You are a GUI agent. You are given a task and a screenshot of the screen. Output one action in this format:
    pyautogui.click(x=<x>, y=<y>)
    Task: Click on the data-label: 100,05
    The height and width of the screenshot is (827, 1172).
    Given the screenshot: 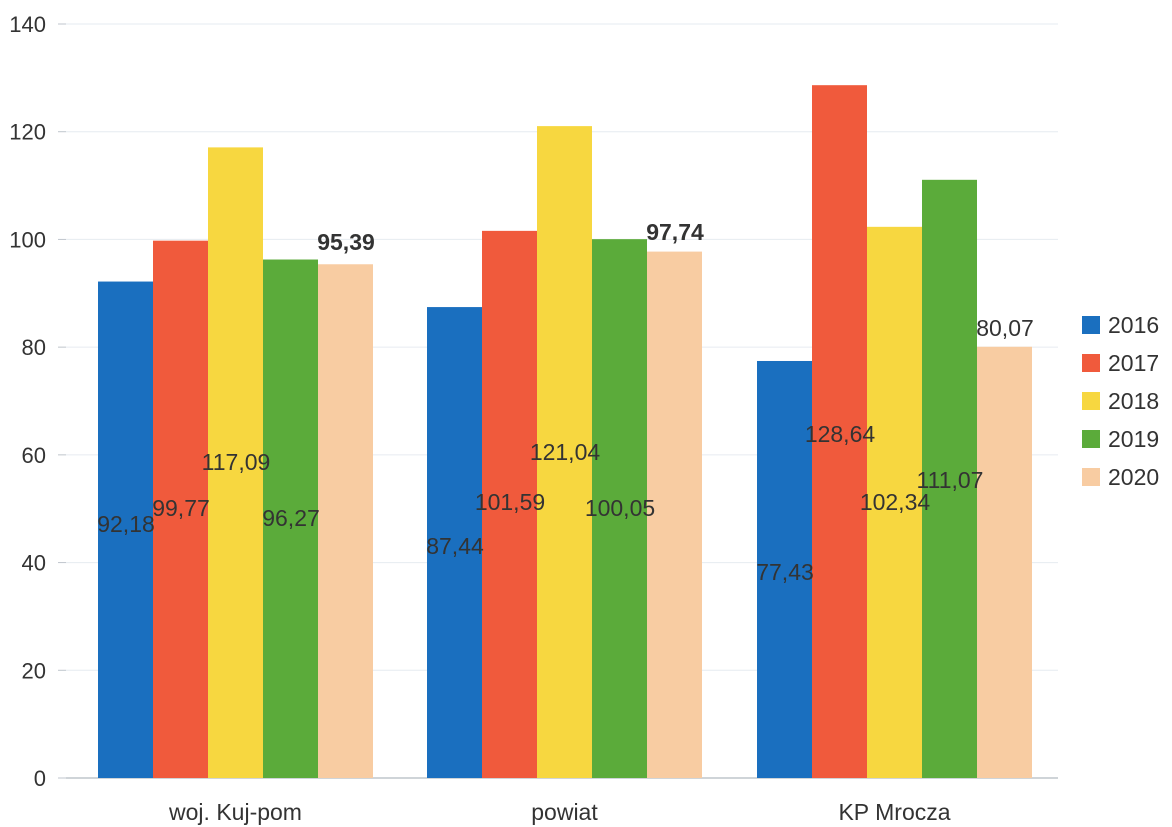 What is the action you would take?
    pyautogui.click(x=620, y=508)
    